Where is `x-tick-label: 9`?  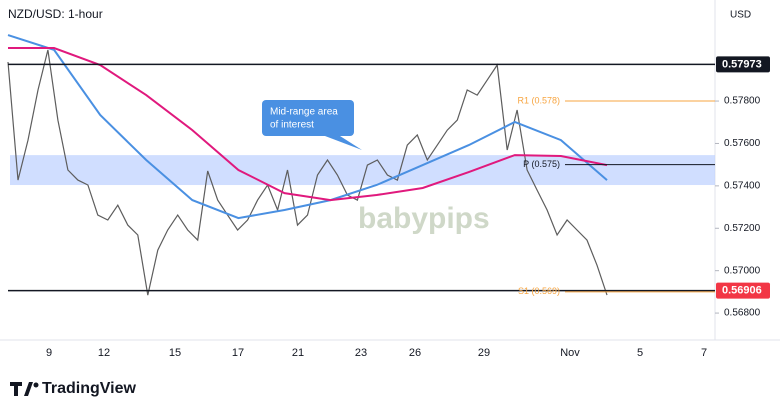 x-tick-label: 9 is located at coordinates (49, 353).